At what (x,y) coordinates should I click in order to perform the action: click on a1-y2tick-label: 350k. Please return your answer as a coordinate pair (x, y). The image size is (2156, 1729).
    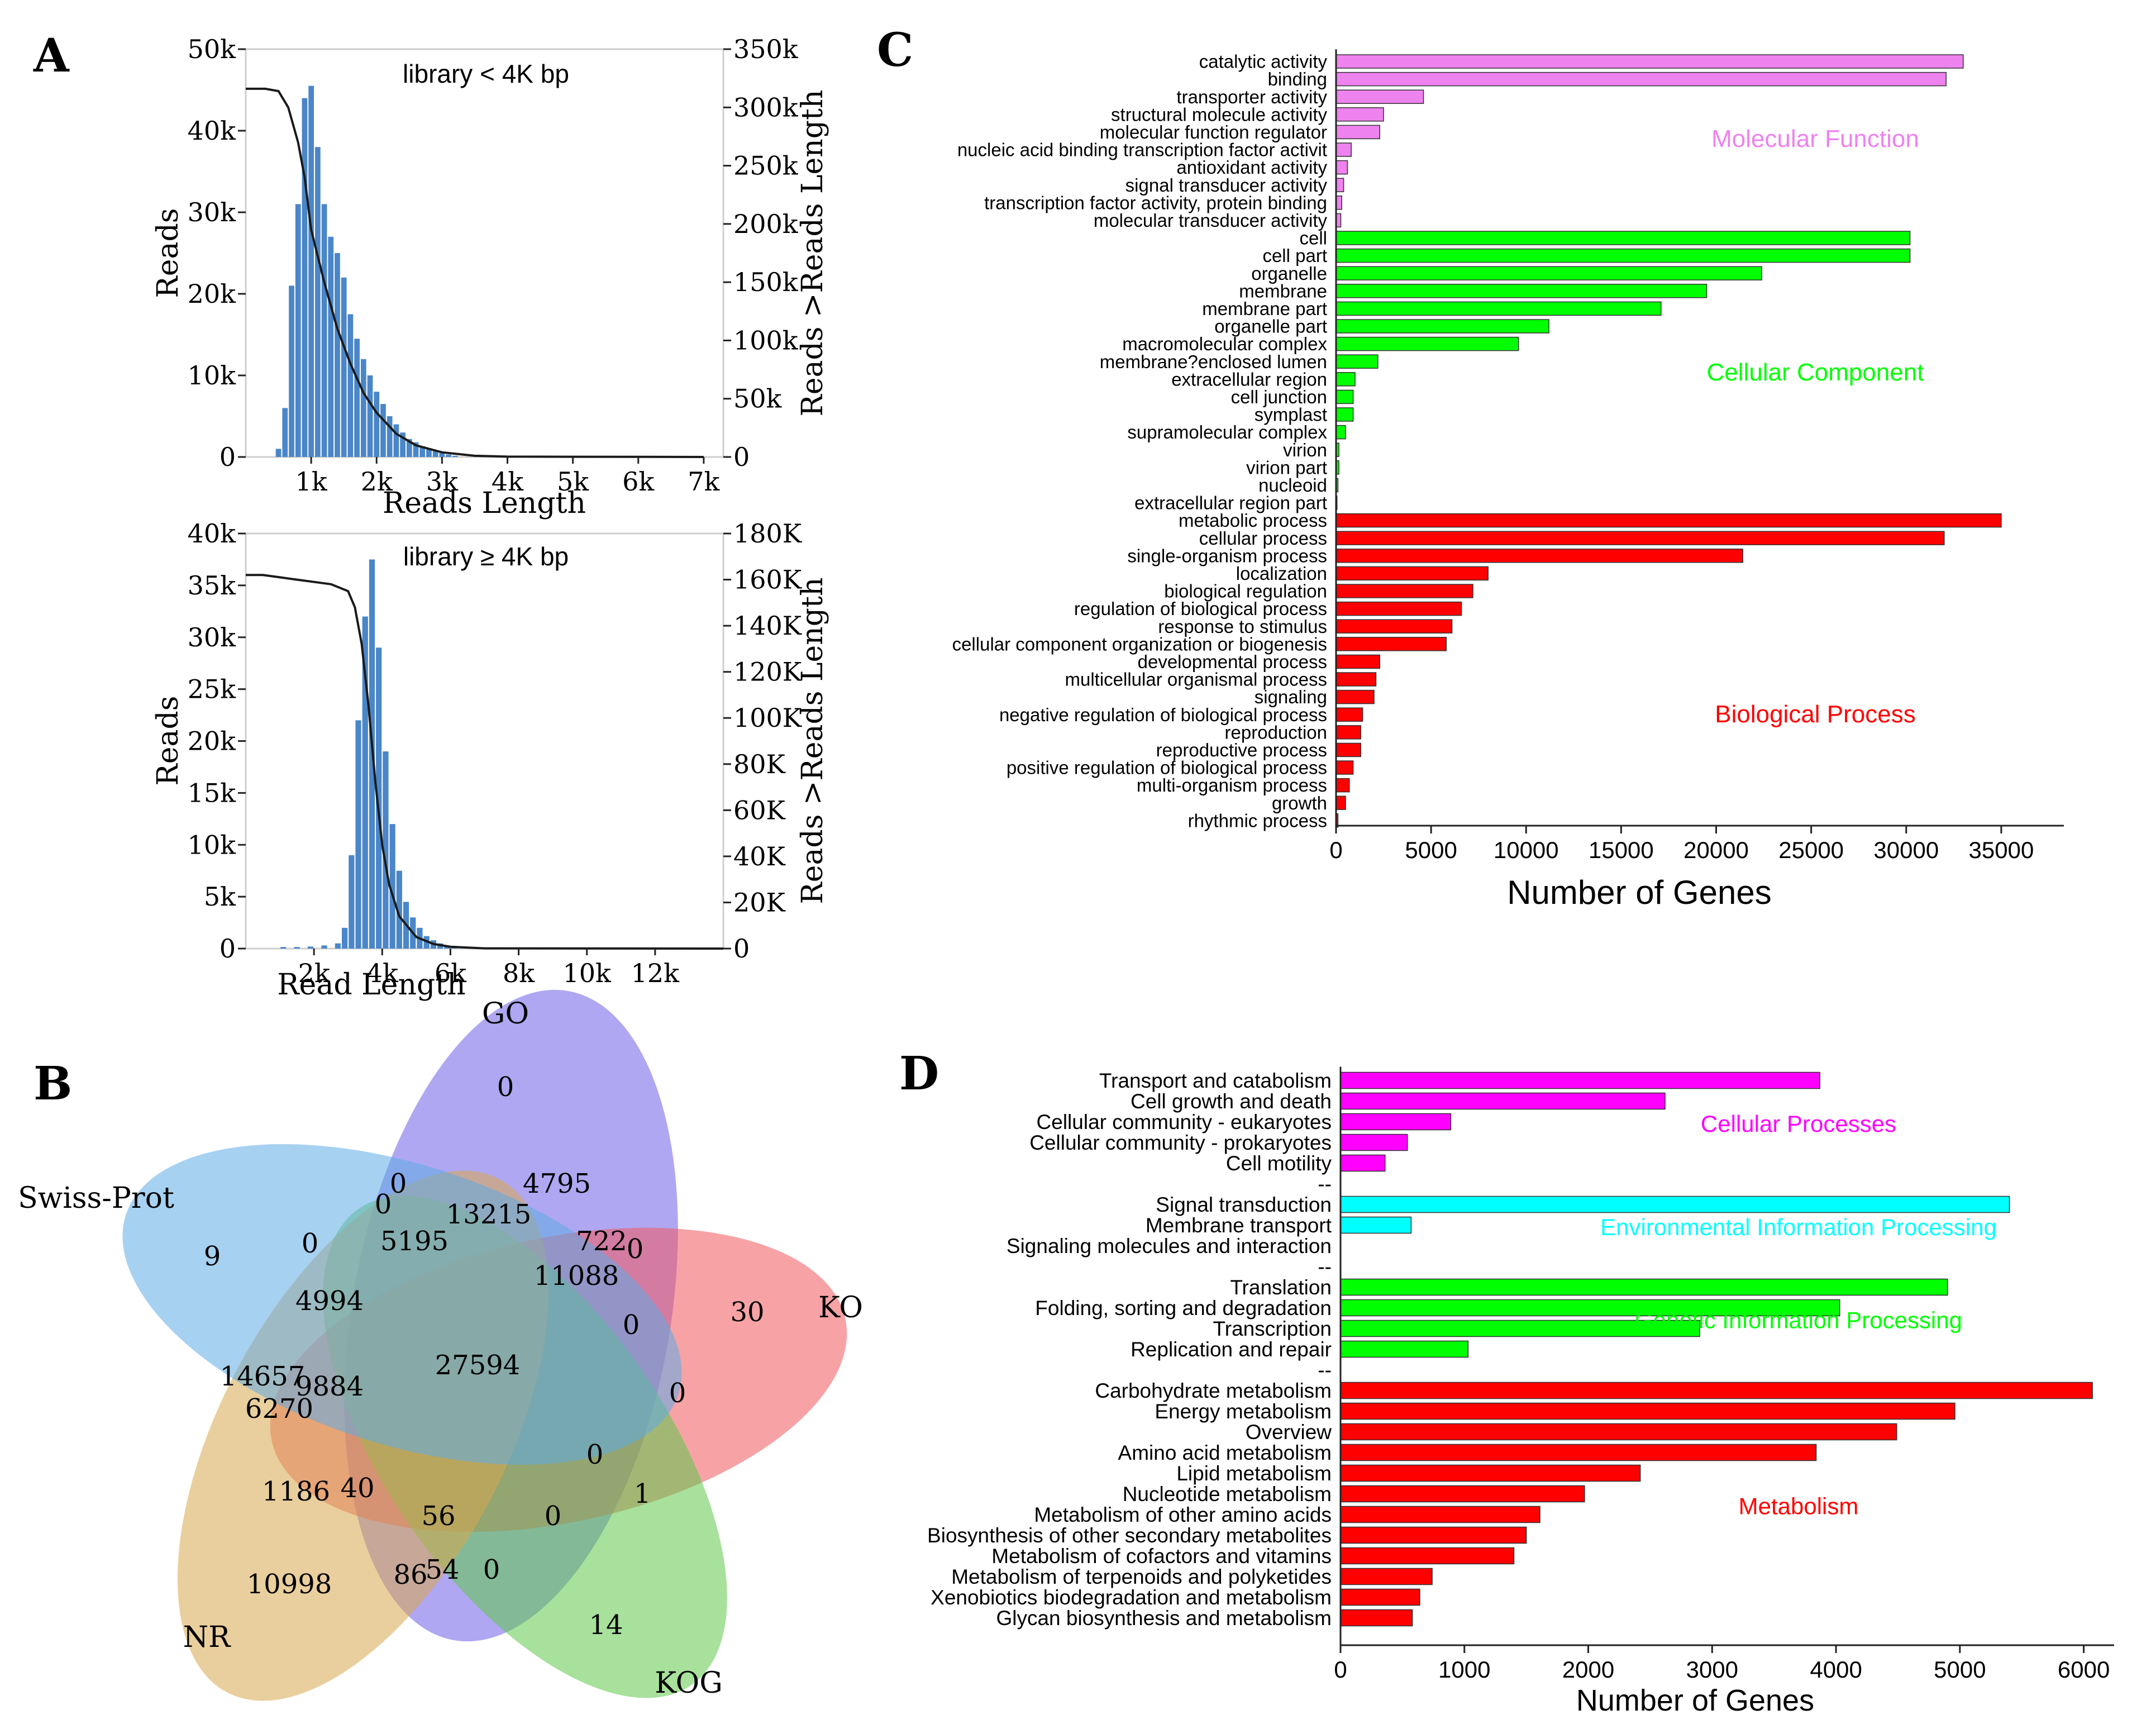
    Looking at the image, I should click on (766, 49).